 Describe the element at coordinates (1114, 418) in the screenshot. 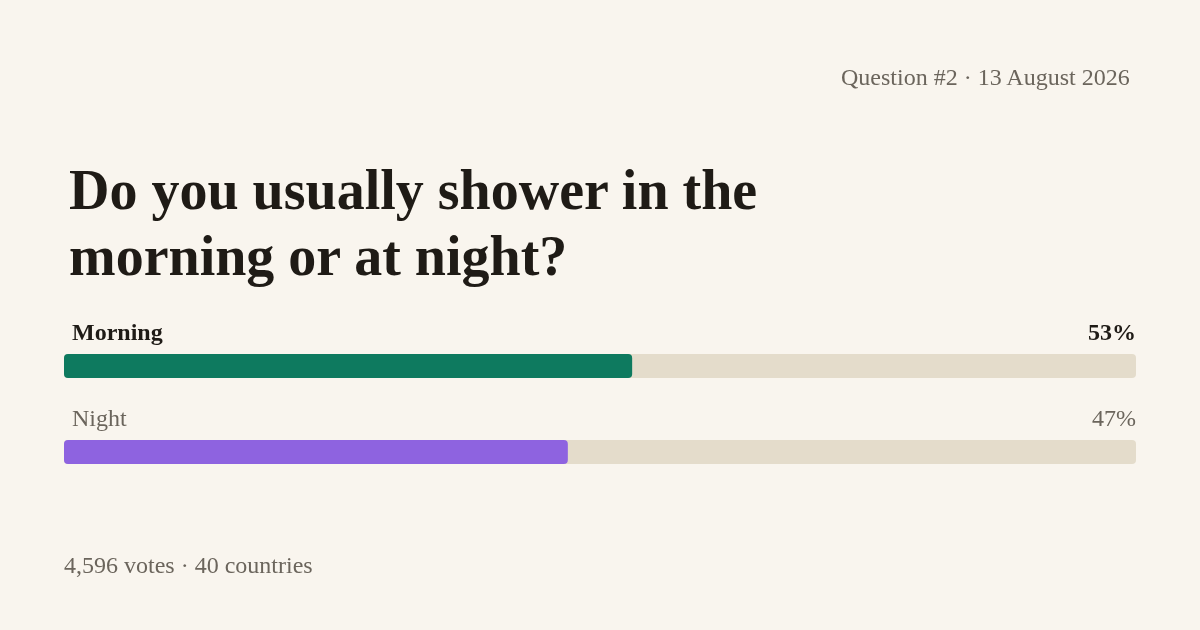

I see `data-label: 47%` at that location.